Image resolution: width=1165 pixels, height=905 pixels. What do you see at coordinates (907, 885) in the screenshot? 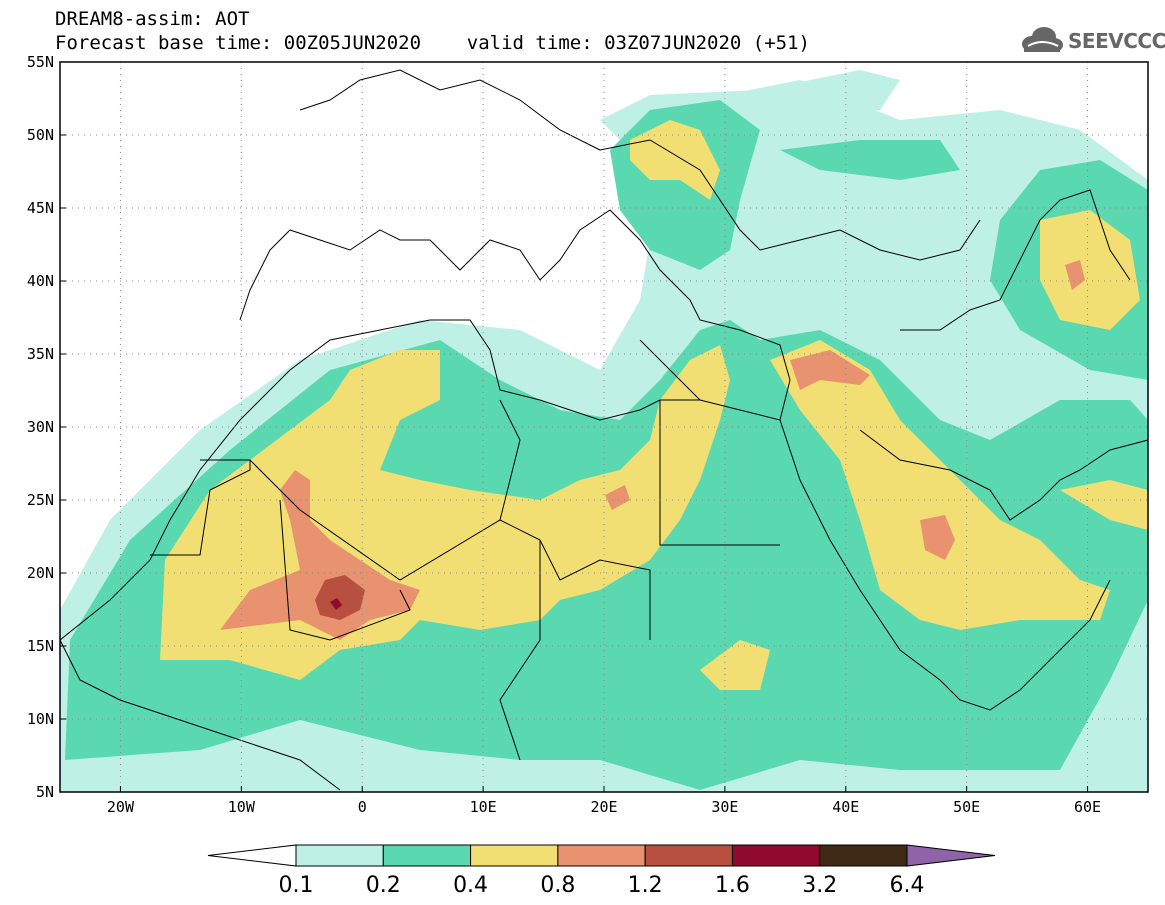
I see `colorbar-label: 6.4` at bounding box center [907, 885].